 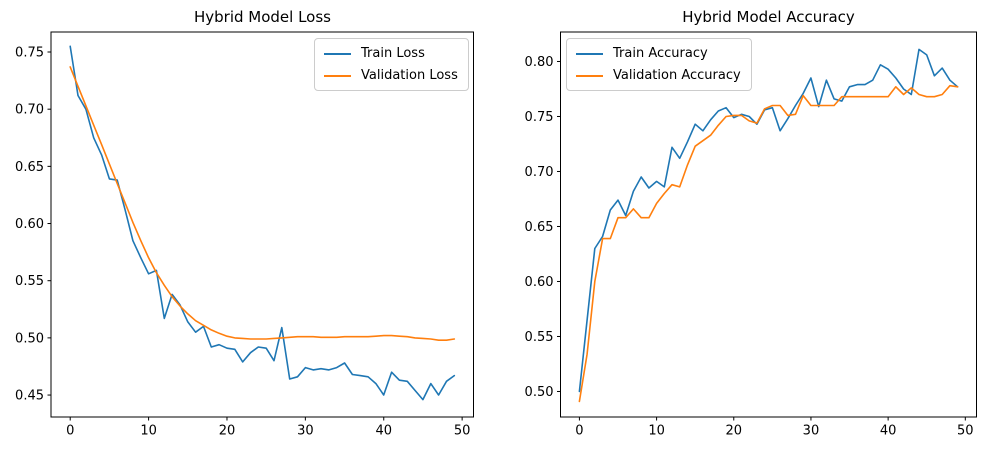 What do you see at coordinates (589, 53) in the screenshot?
I see `train-accuracy-line-swatch` at bounding box center [589, 53].